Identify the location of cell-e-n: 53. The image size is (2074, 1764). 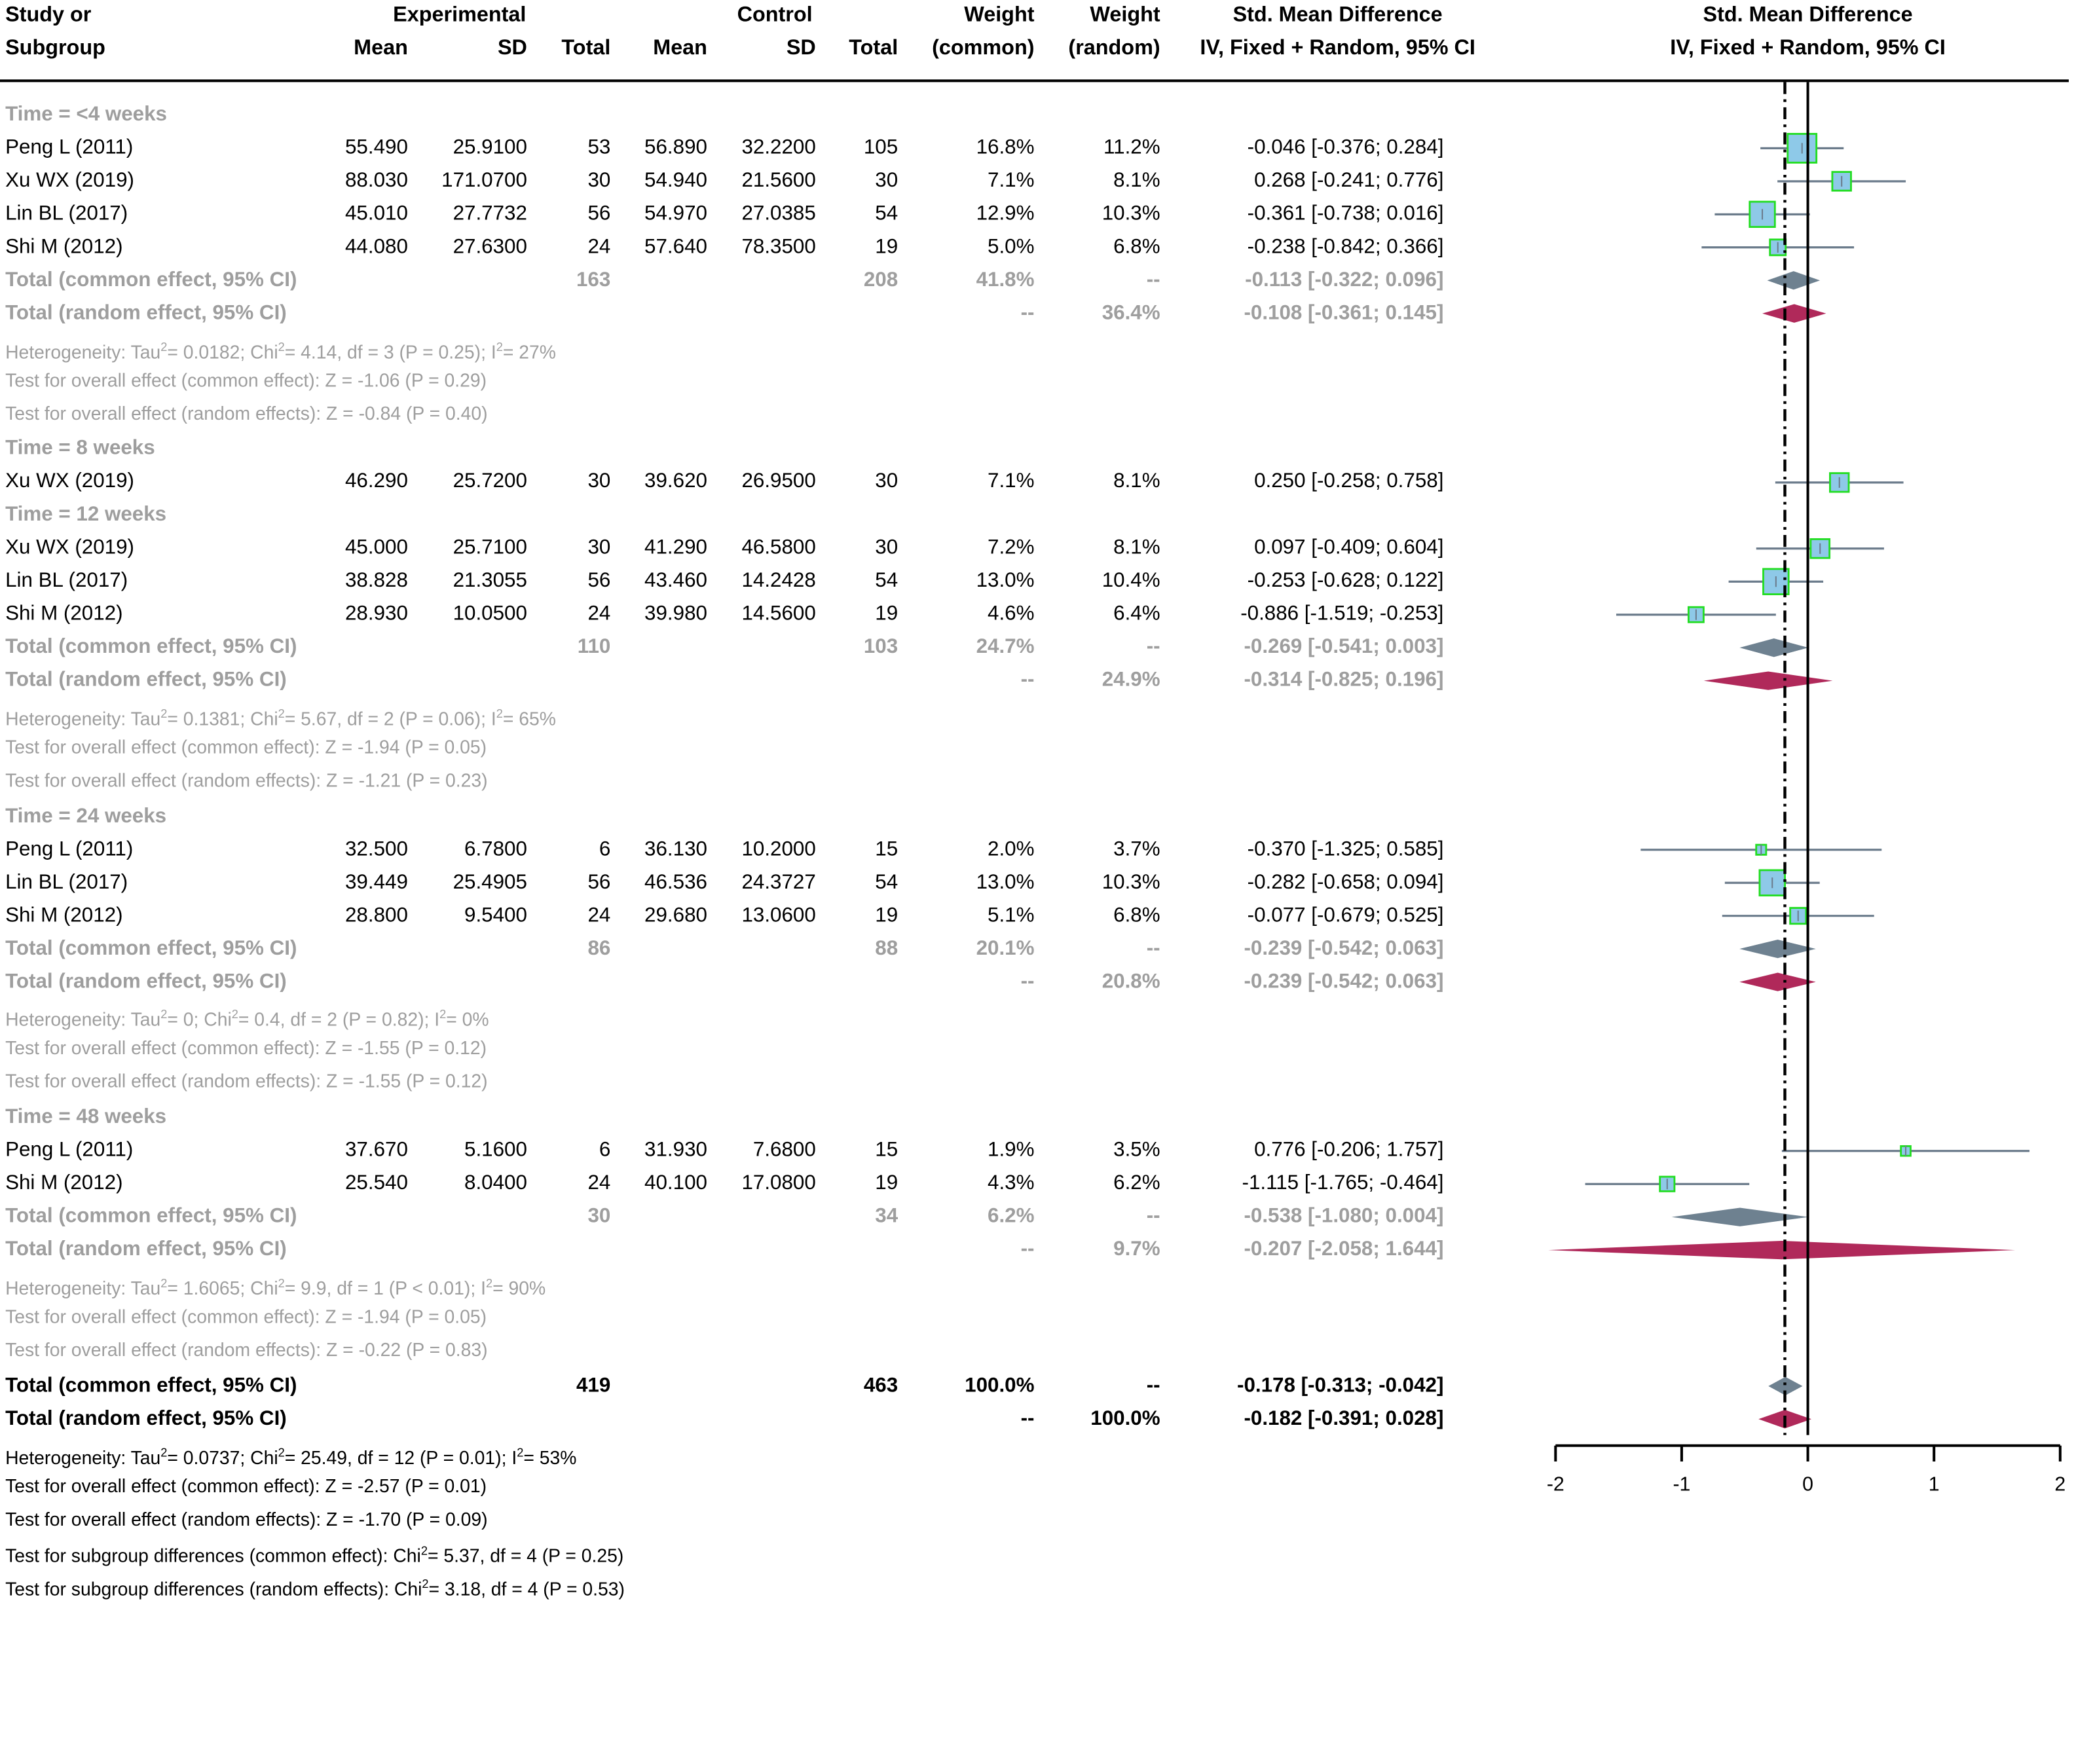
(599, 147).